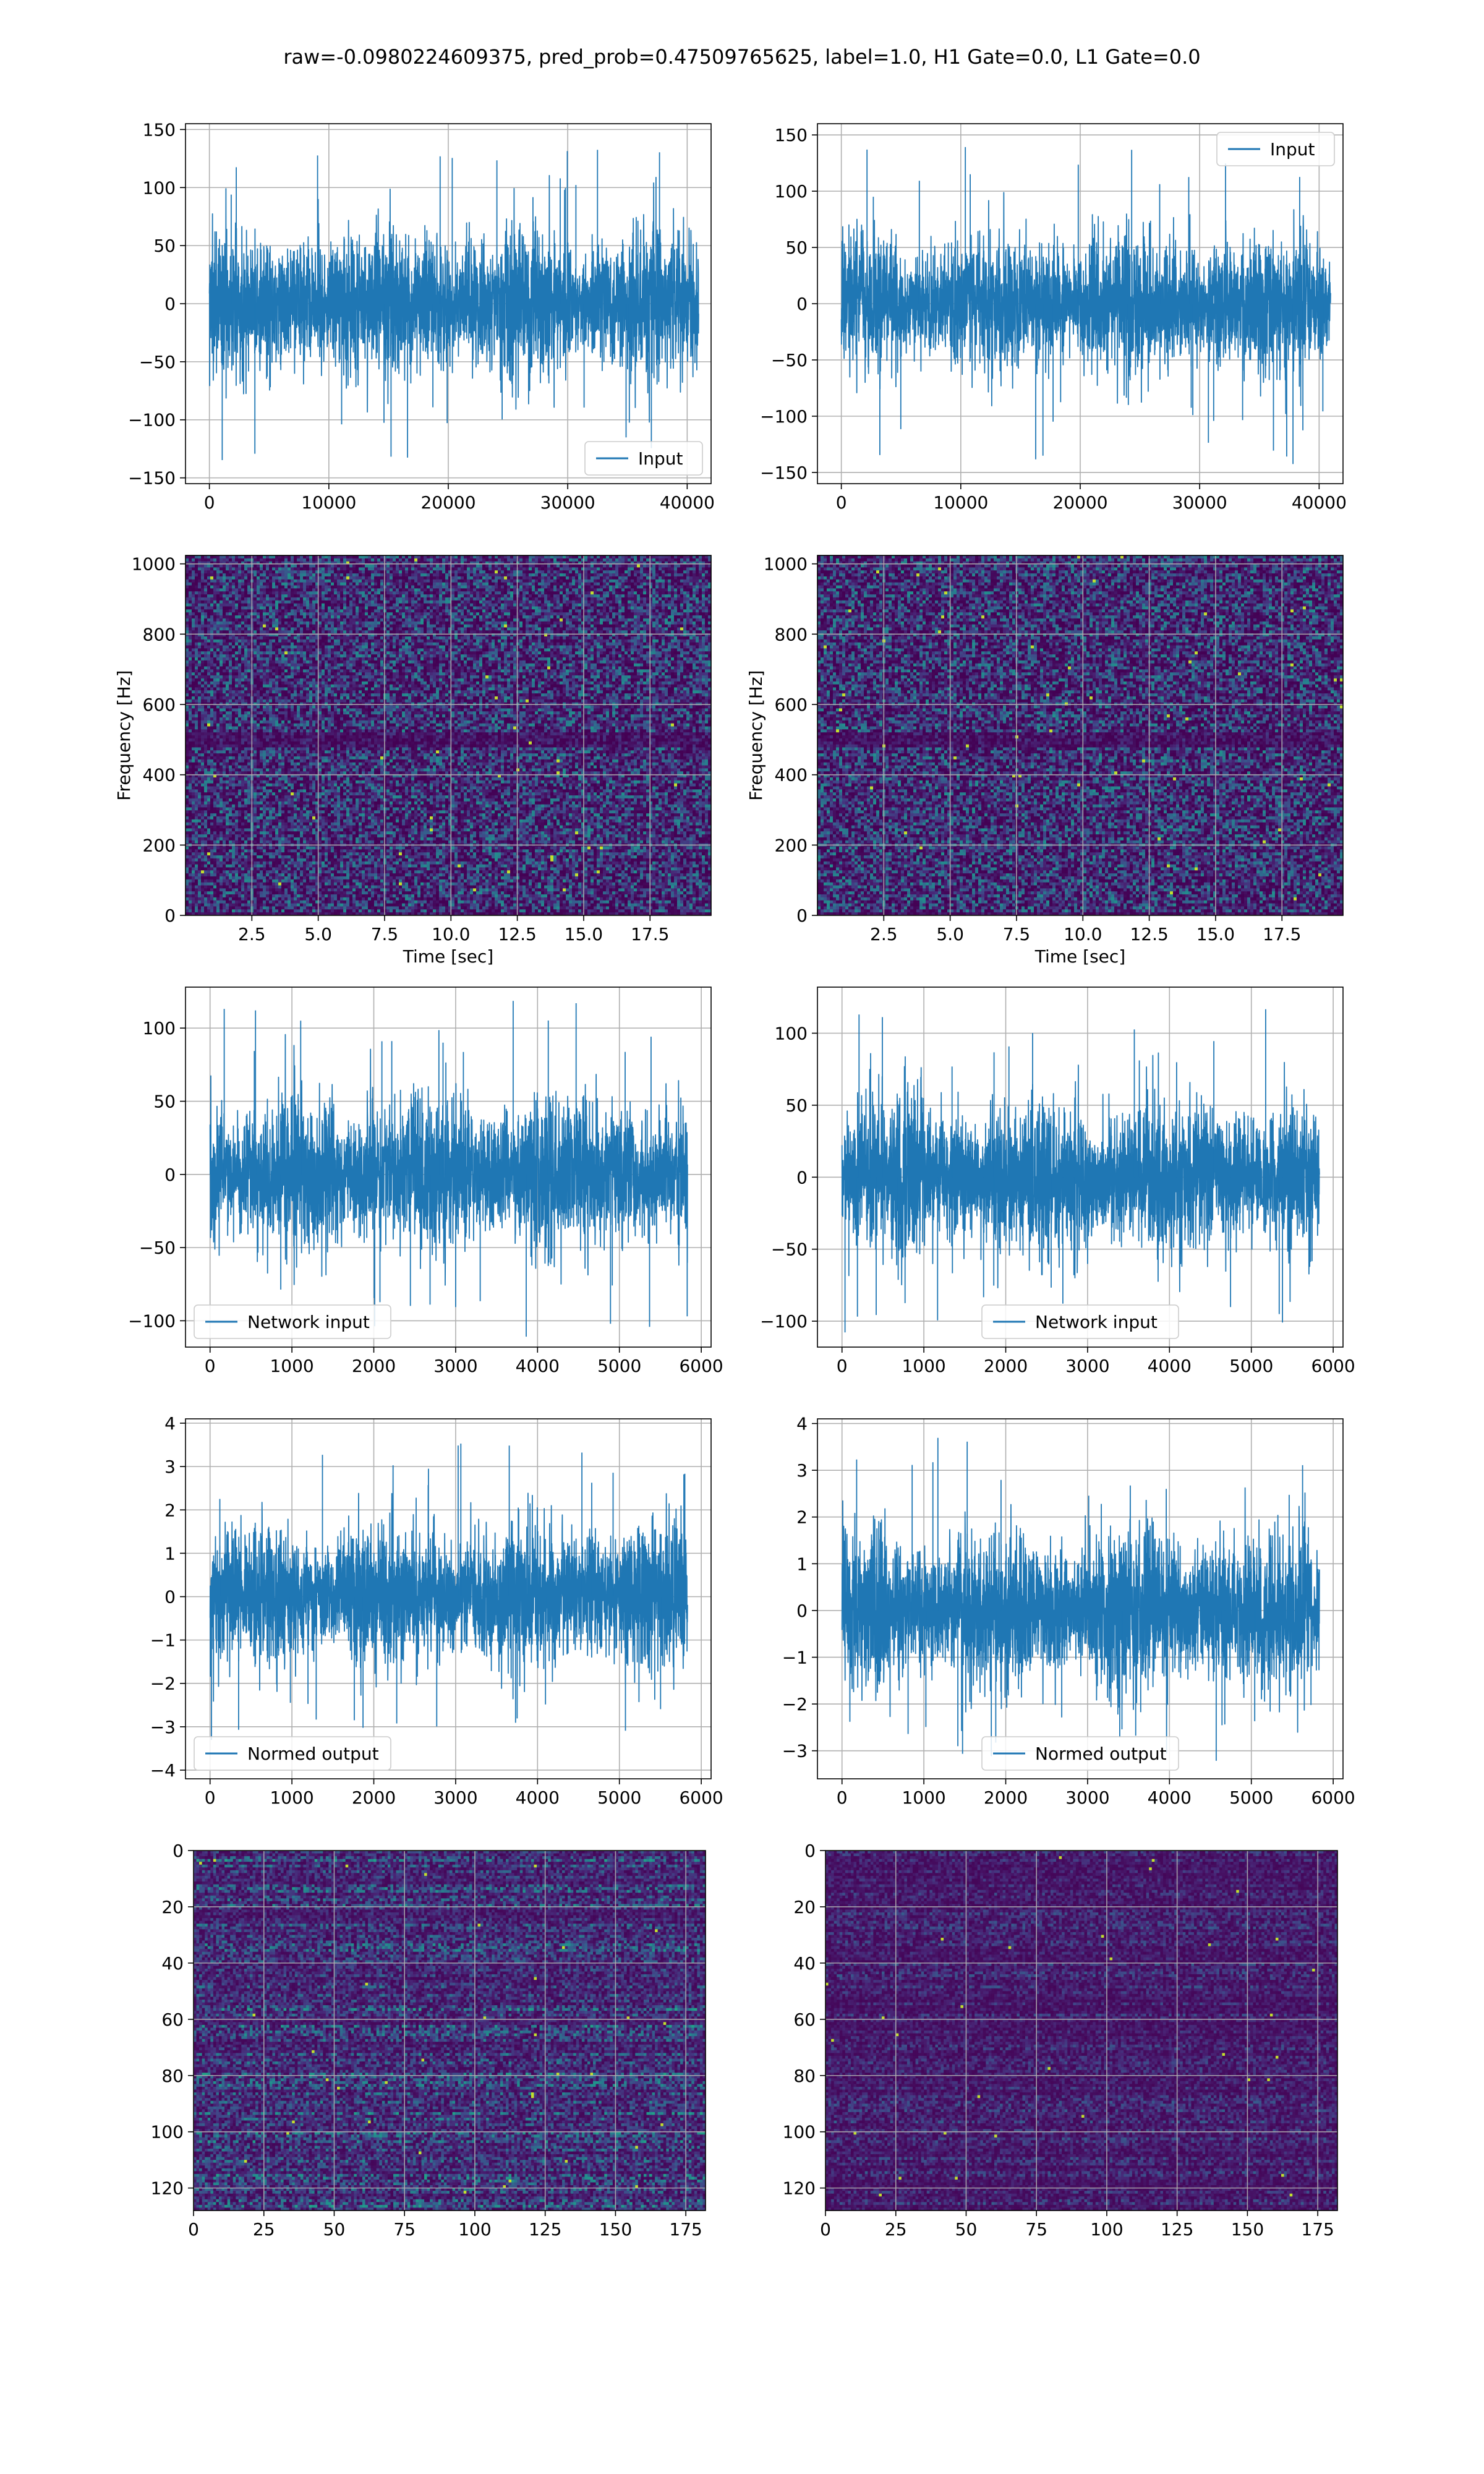  I want to click on x-tick-label: 10000, so click(328, 502).